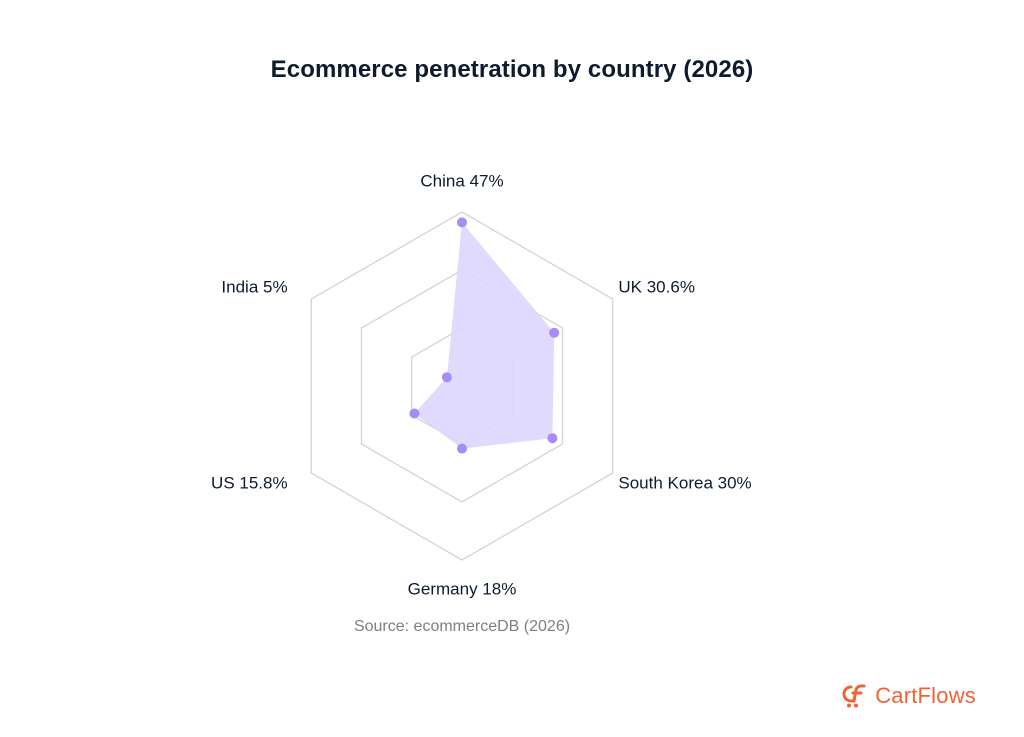 The height and width of the screenshot is (737, 1024). Describe the element at coordinates (656, 286) in the screenshot. I see `label-uk: UK 30.6%` at that location.